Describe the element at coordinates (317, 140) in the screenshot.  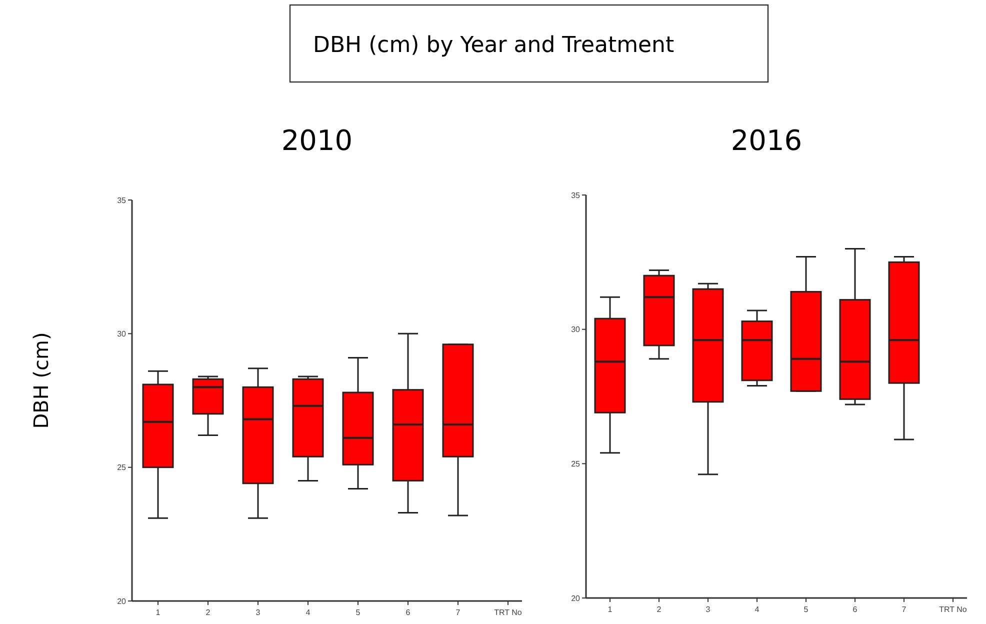
I see `chart-title: 2010` at that location.